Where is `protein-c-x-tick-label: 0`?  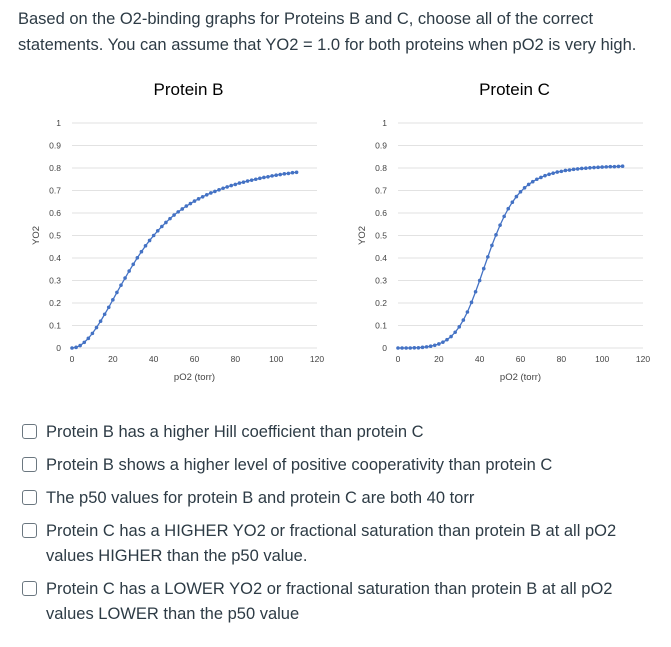
protein-c-x-tick-label: 0 is located at coordinates (398, 359).